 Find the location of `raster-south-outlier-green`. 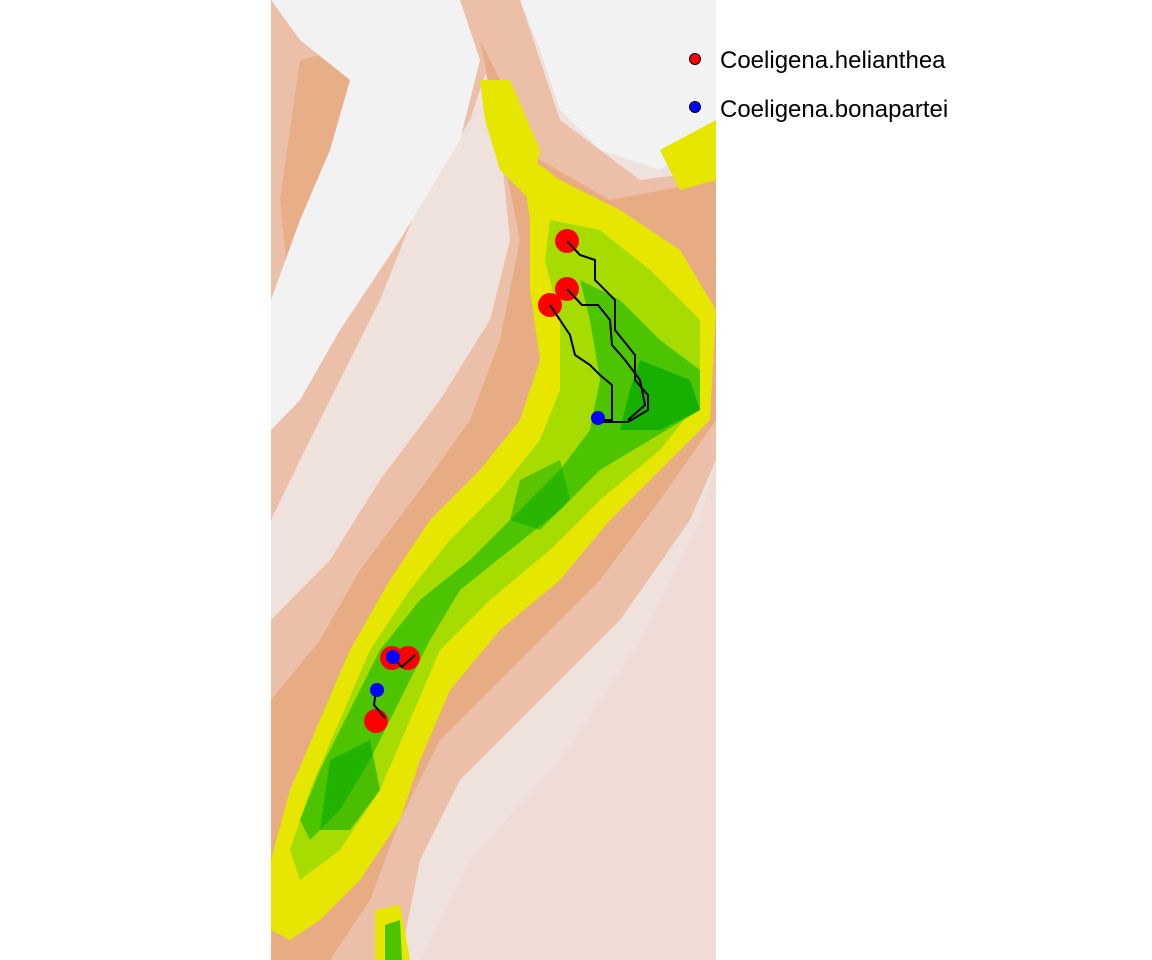

raster-south-outlier-green is located at coordinates (393, 940).